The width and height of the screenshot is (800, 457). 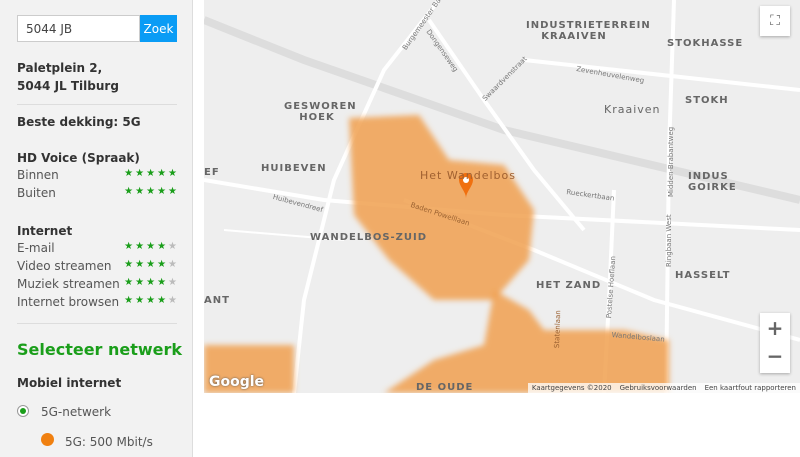 I want to click on rating-row: Internet browsen ★★★★★, so click(x=98, y=302).